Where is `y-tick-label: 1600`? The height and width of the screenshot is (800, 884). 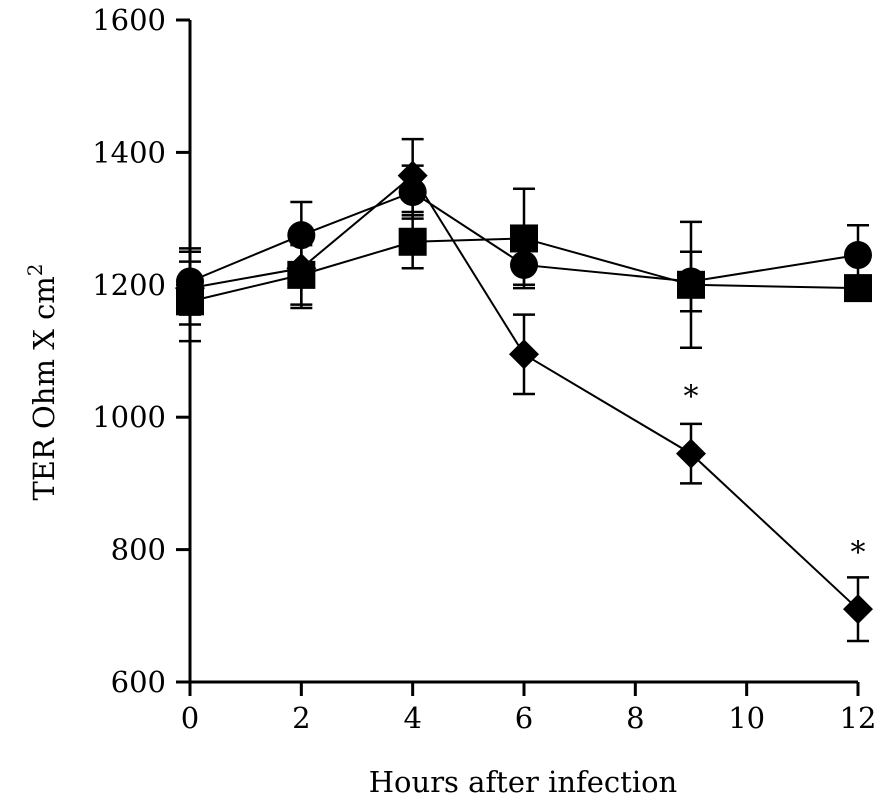
y-tick-label: 1600 is located at coordinates (129, 20).